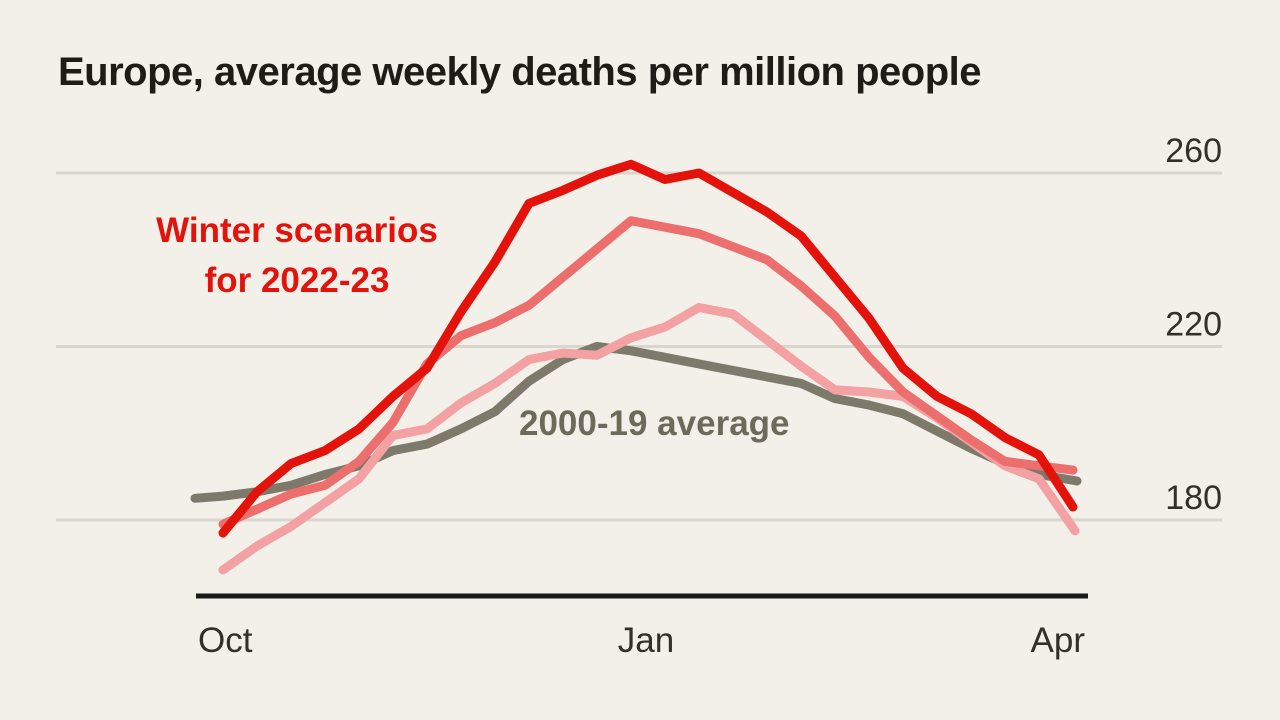 The width and height of the screenshot is (1280, 720). I want to click on y-tick-220: 220, so click(1193, 325).